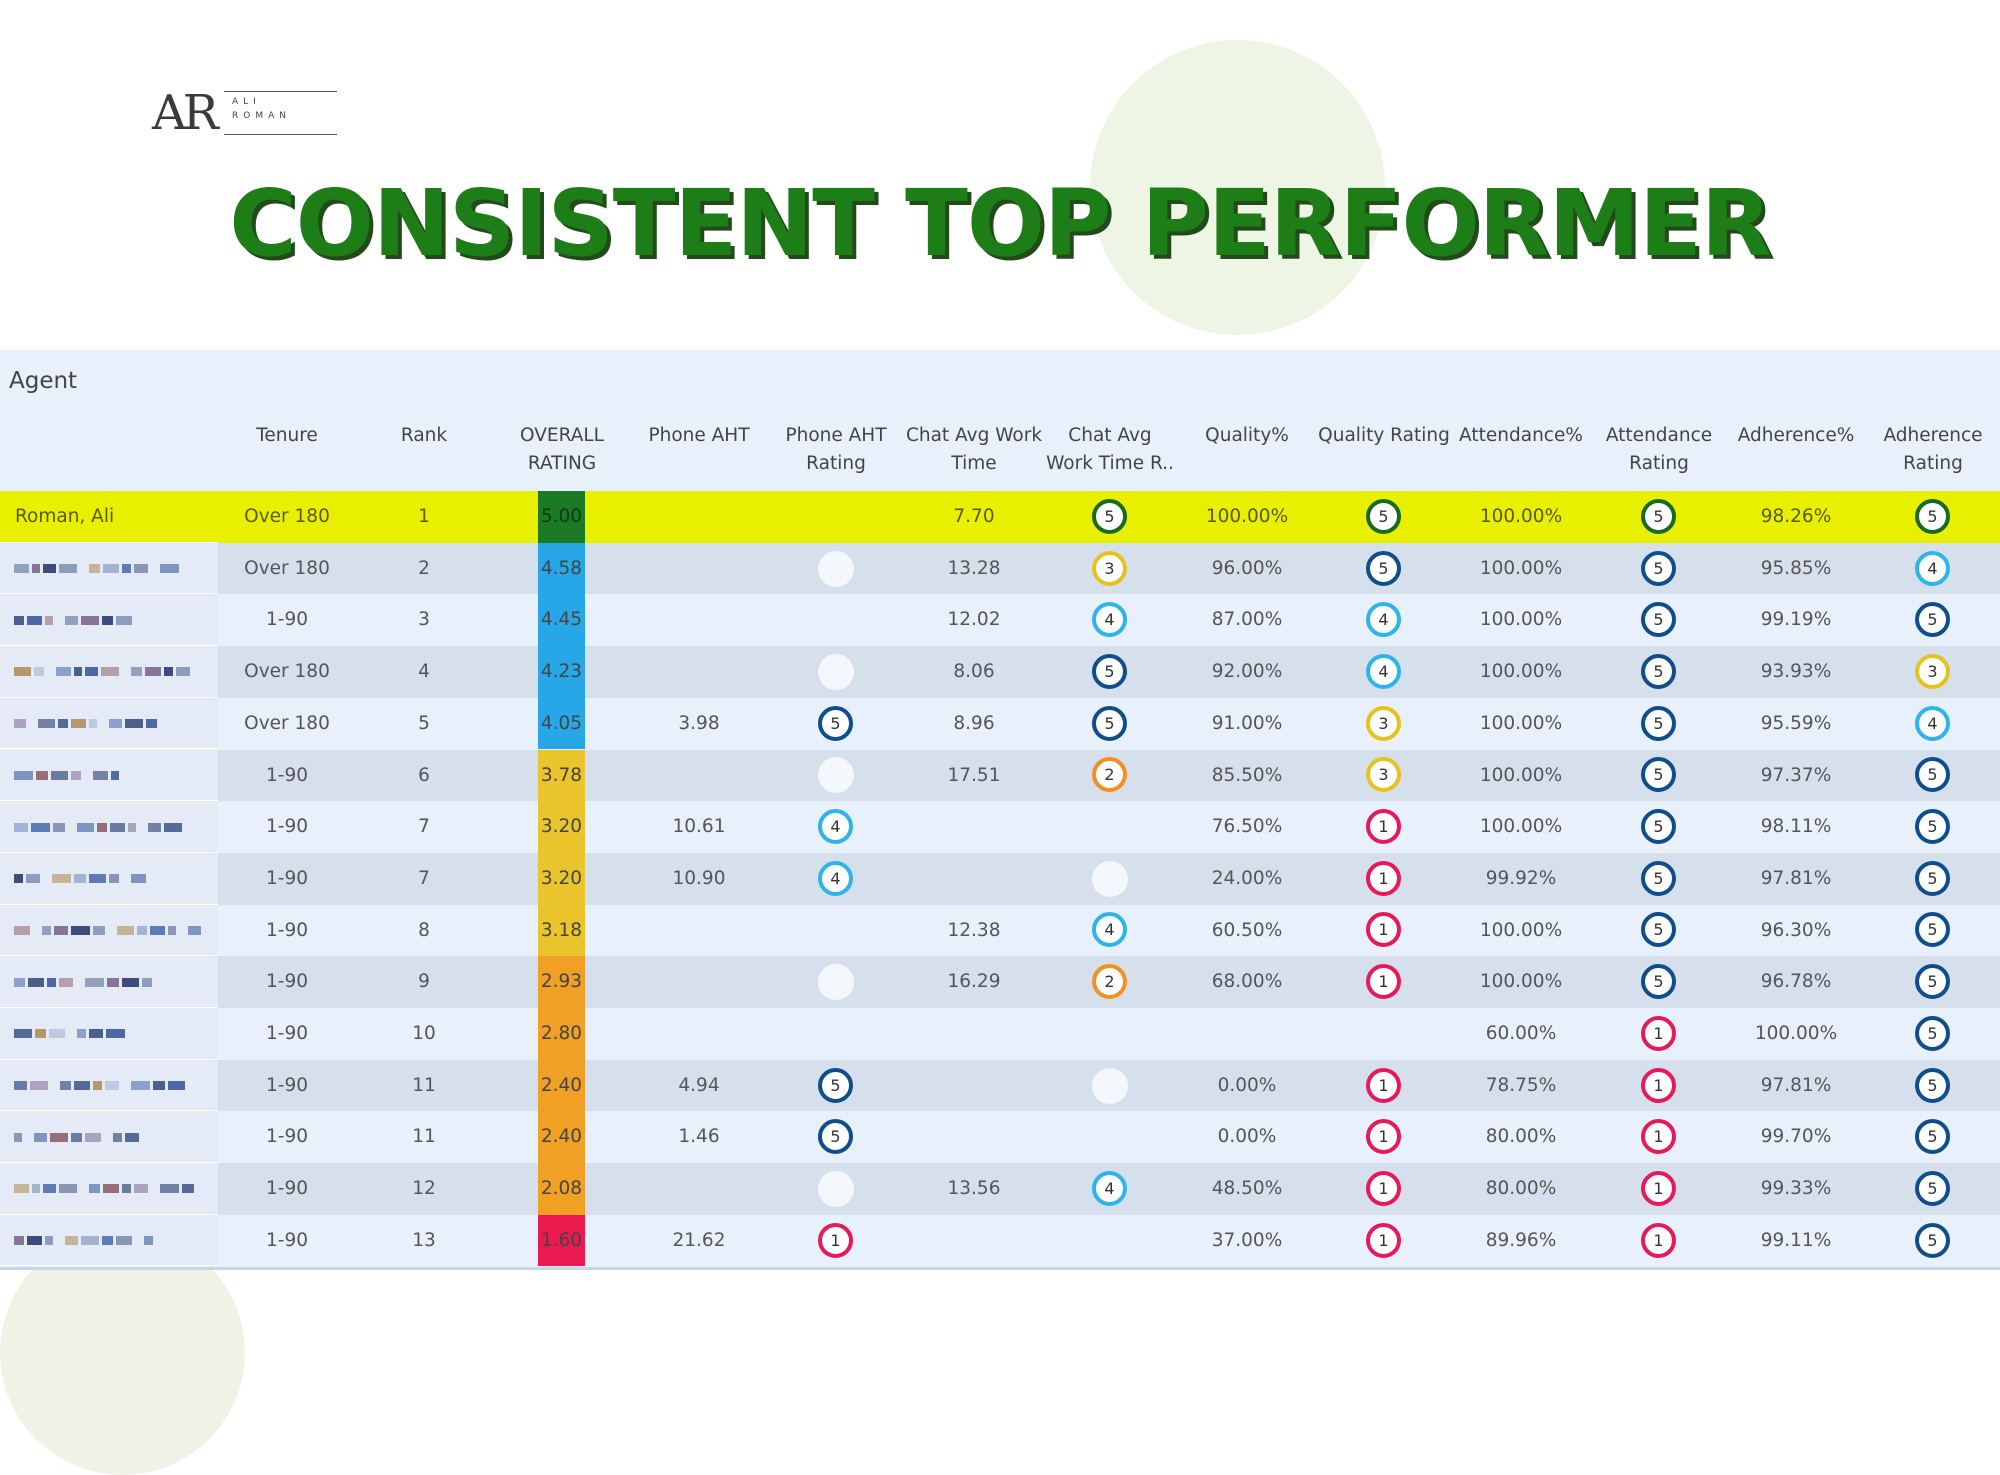  I want to click on quality-value: 60.50%, so click(1247, 930).